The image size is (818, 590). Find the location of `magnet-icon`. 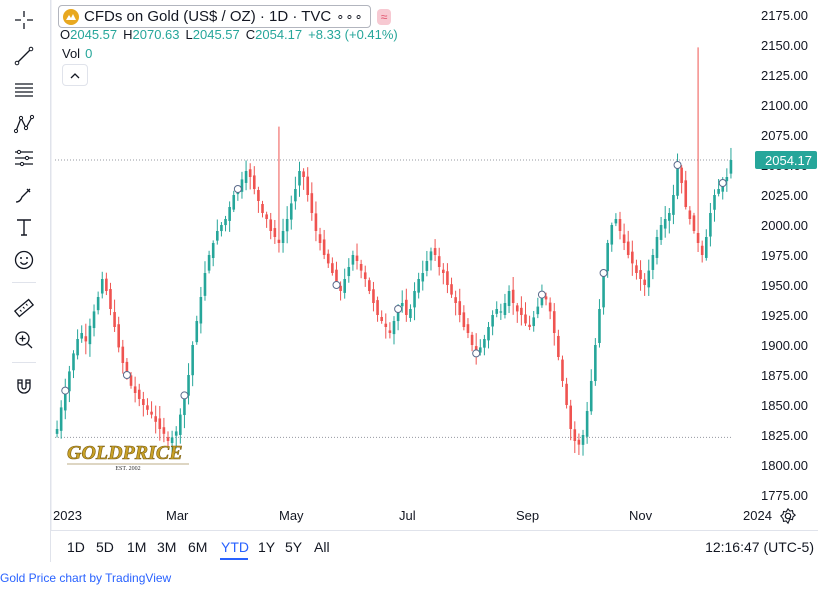

magnet-icon is located at coordinates (24, 387).